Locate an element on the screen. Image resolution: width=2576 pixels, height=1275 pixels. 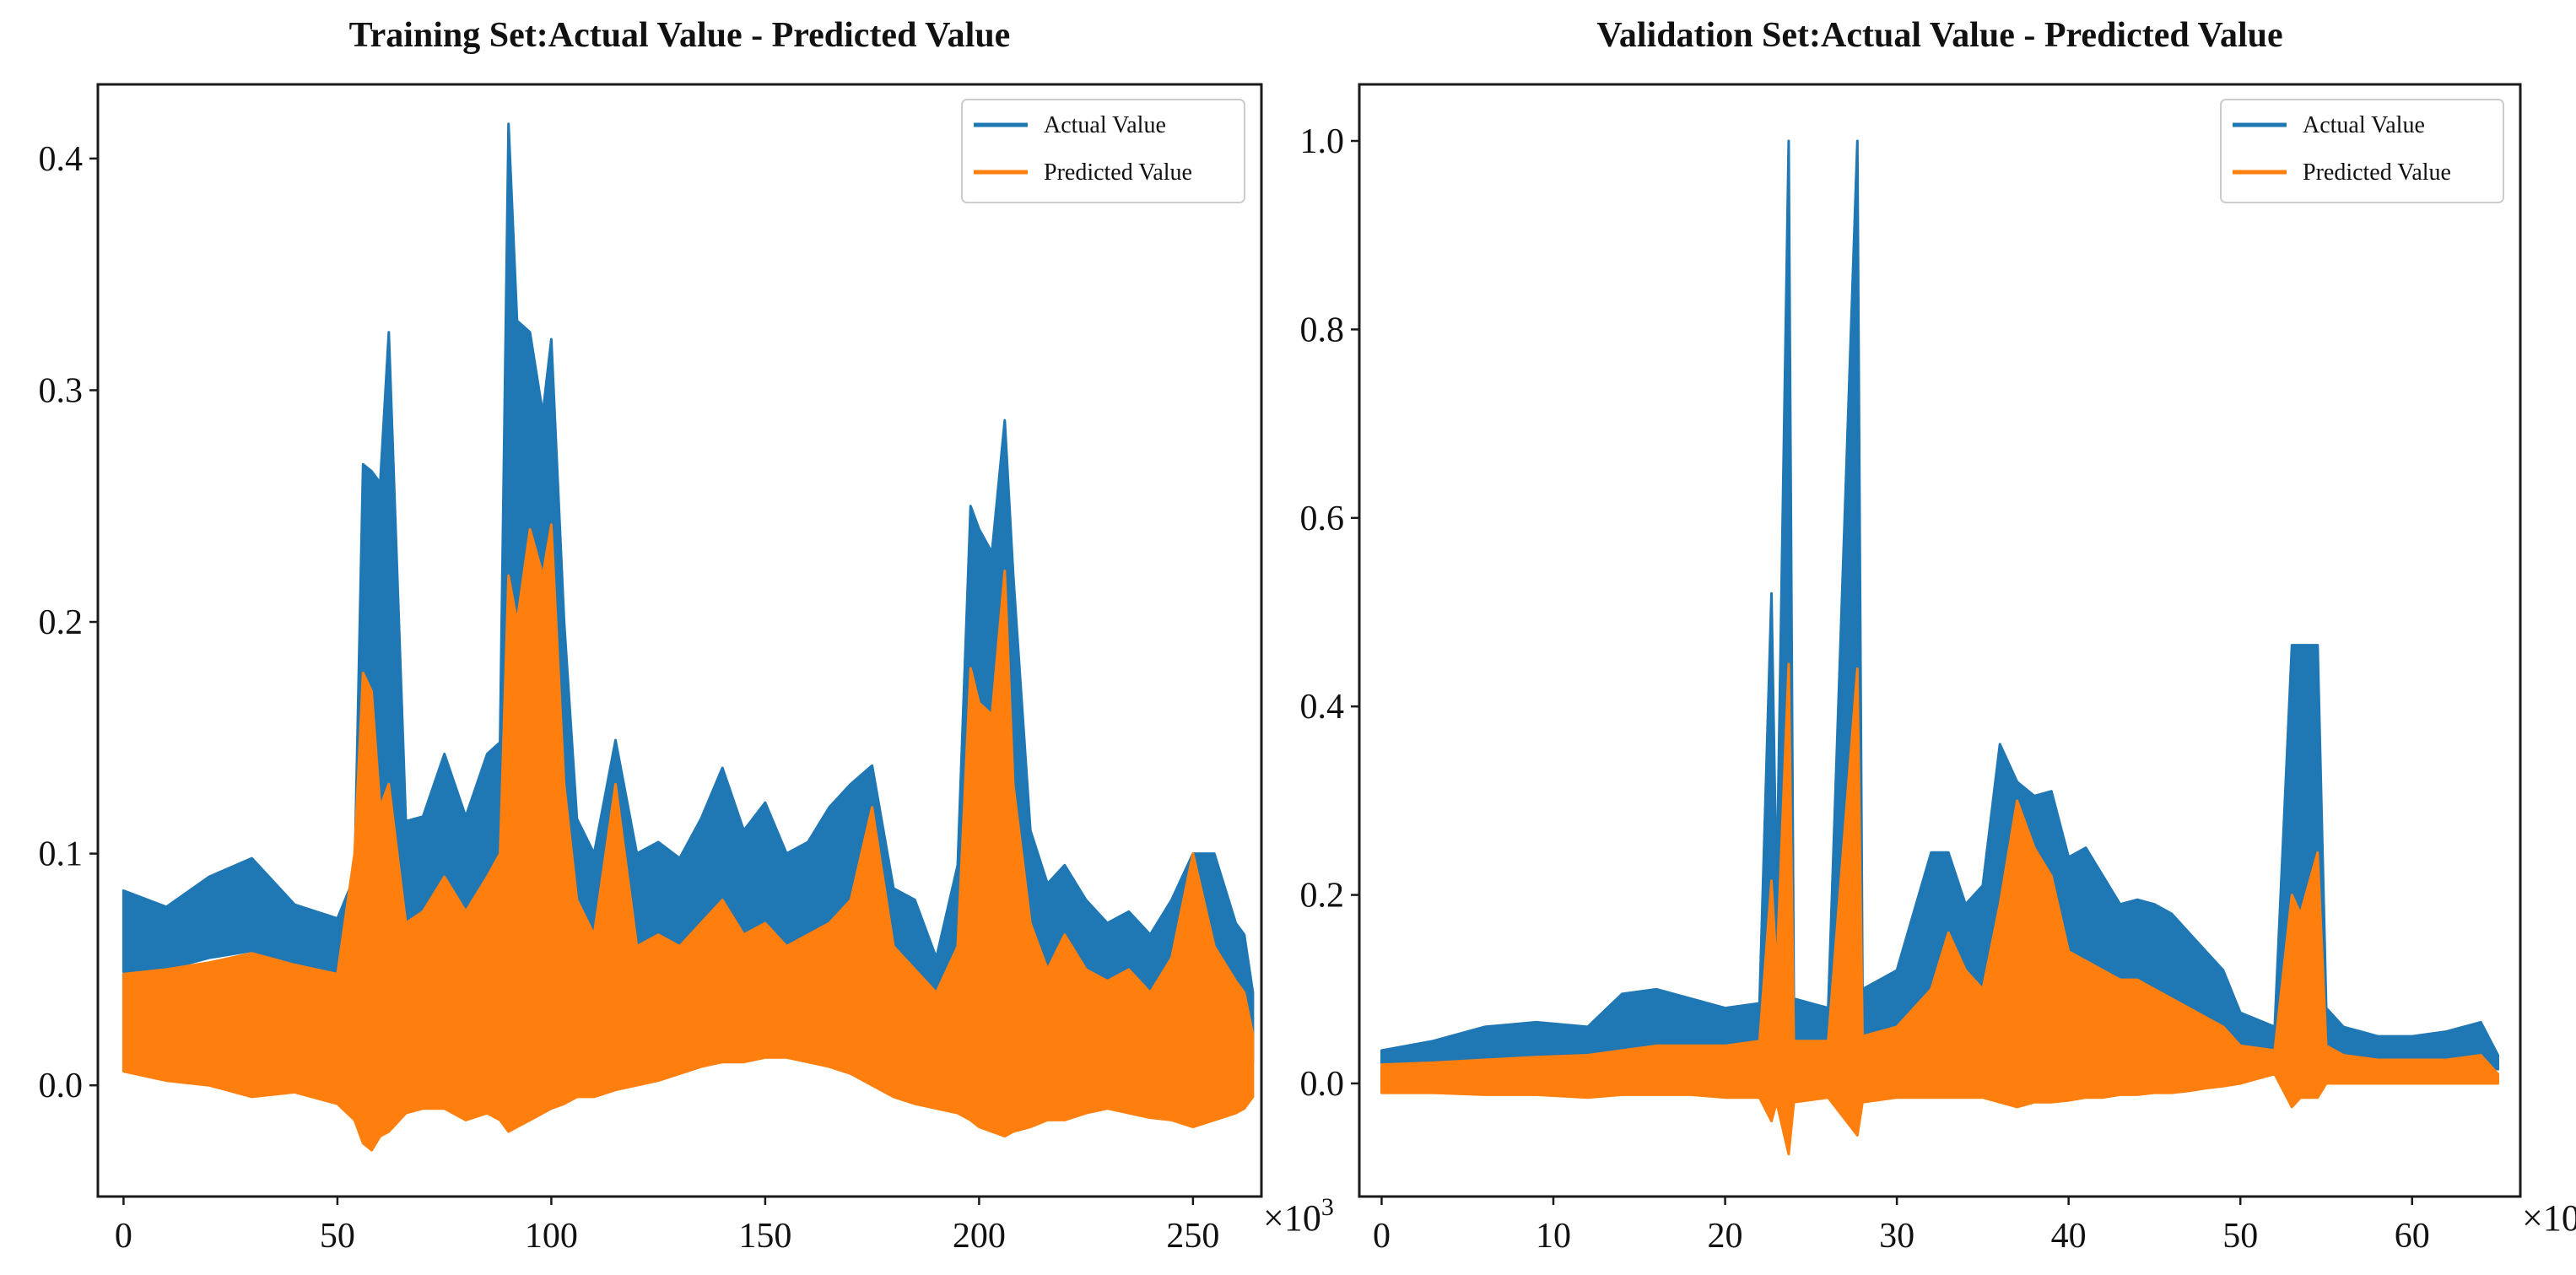
x-tick-label: 200 is located at coordinates (979, 1236).